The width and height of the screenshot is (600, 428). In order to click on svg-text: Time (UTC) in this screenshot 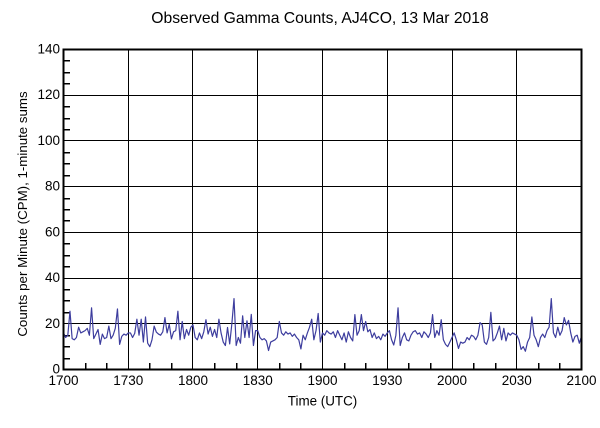, I will do `click(322, 401)`.